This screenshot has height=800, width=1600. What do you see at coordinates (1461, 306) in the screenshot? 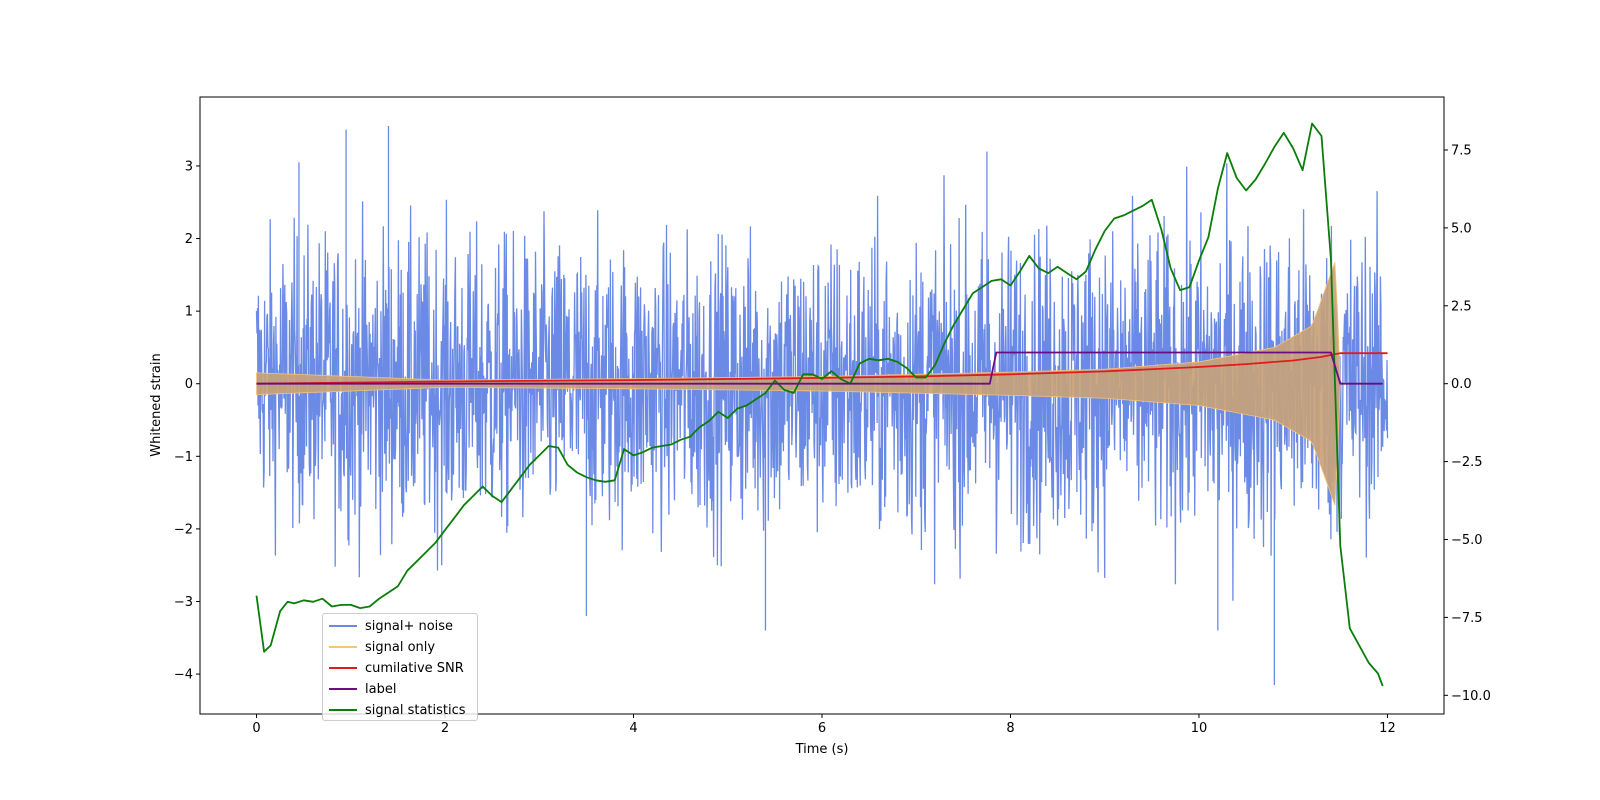
I see `y2-tick-label: 2.5` at bounding box center [1461, 306].